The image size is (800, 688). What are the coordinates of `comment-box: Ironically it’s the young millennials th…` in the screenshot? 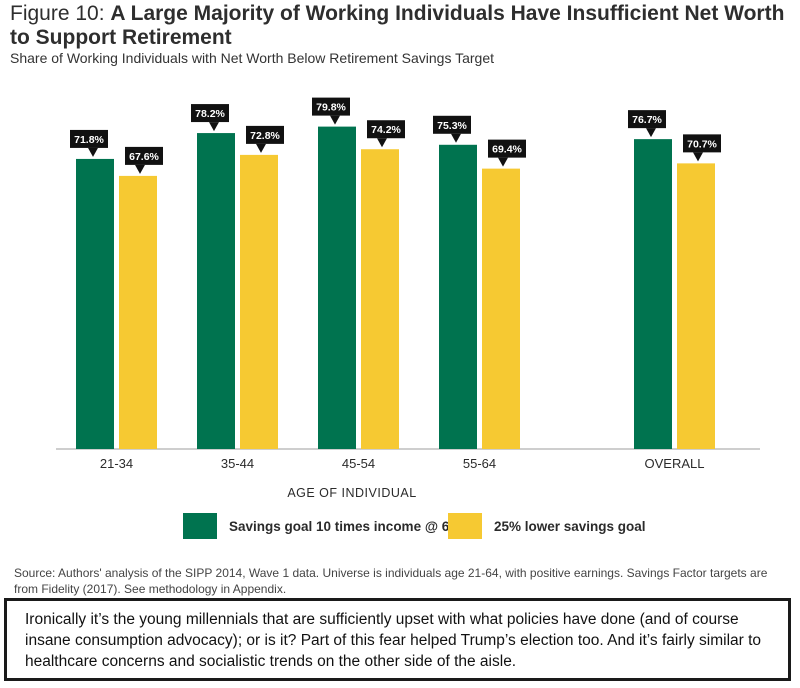 It's located at (397, 639).